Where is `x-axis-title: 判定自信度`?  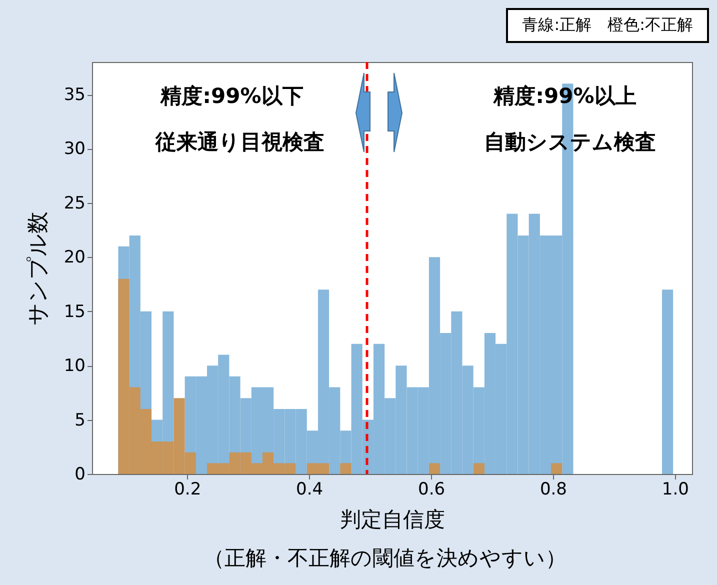 x-axis-title: 判定自信度 is located at coordinates (392, 520).